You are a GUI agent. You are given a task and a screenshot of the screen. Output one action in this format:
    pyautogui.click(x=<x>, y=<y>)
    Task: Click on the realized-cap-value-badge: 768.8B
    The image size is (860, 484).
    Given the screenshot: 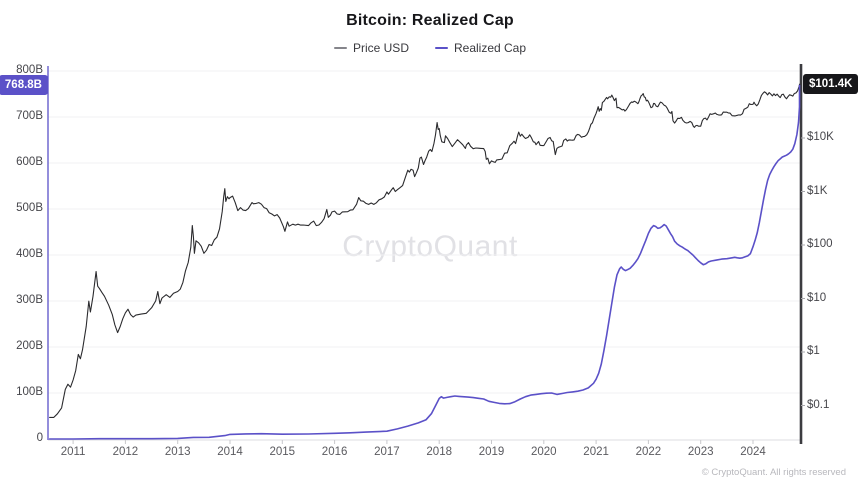 What is the action you would take?
    pyautogui.click(x=24, y=85)
    